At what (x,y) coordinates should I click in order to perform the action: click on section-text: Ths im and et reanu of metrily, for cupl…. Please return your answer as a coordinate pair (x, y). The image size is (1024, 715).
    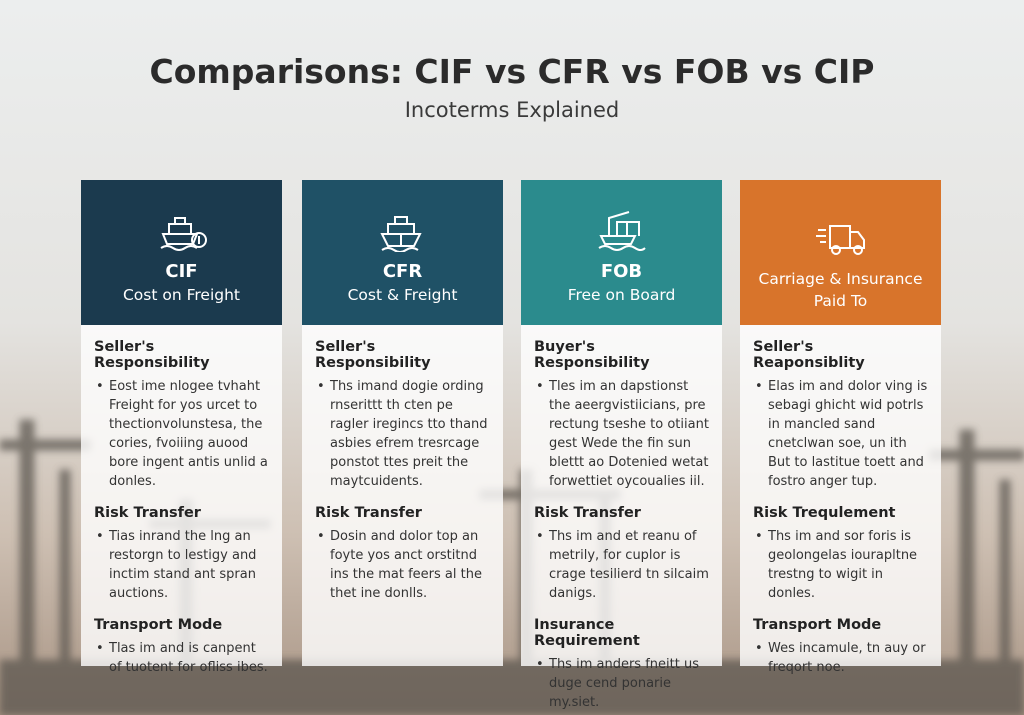
    Looking at the image, I should click on (622, 565).